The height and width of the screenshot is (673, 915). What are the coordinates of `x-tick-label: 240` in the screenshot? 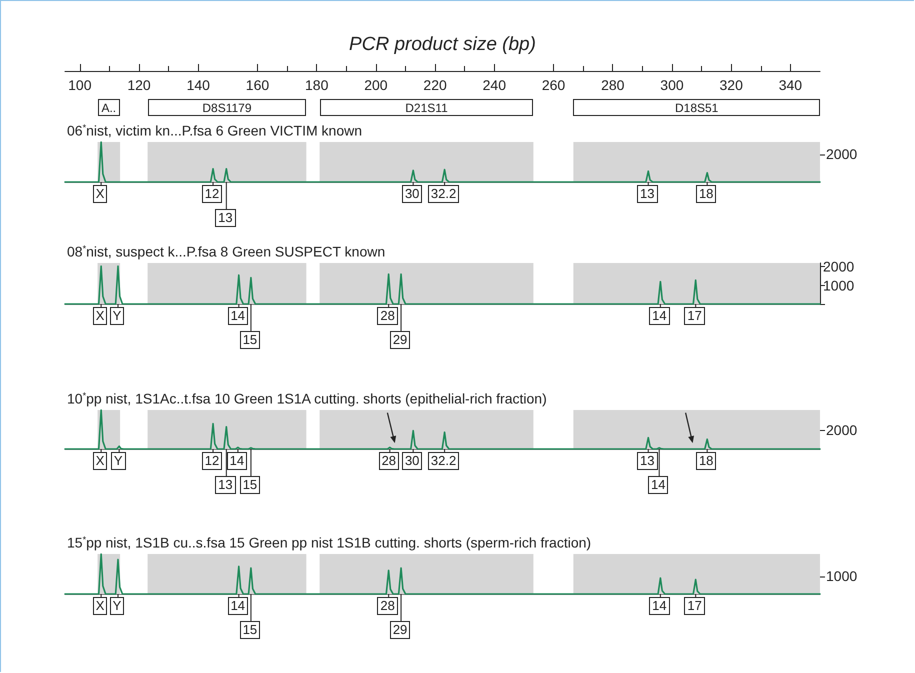 It's located at (494, 85).